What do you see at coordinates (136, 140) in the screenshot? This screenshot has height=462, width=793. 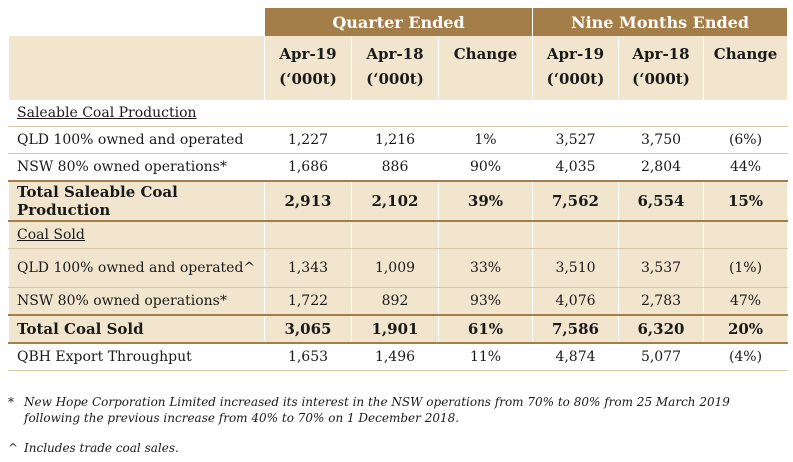 I see `row-label: QLD 100% owned and operated` at bounding box center [136, 140].